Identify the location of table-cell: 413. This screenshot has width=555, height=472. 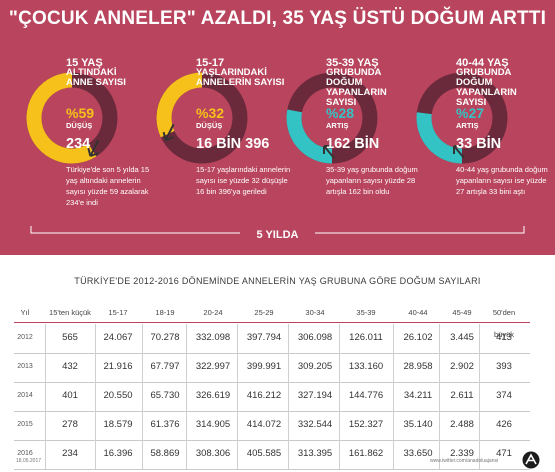
(504, 337).